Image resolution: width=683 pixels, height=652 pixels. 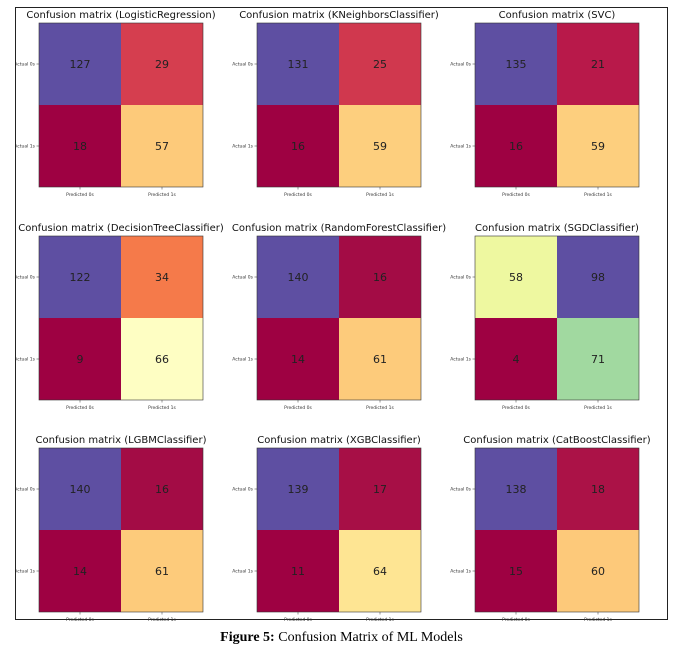 I want to click on cell-value: 122, so click(x=80, y=277).